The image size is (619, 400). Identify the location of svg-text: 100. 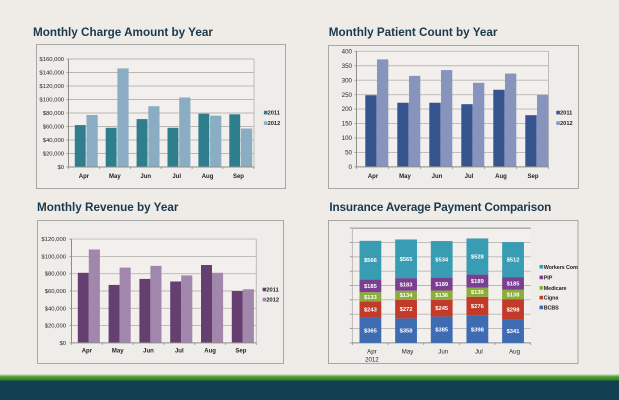
(347, 138).